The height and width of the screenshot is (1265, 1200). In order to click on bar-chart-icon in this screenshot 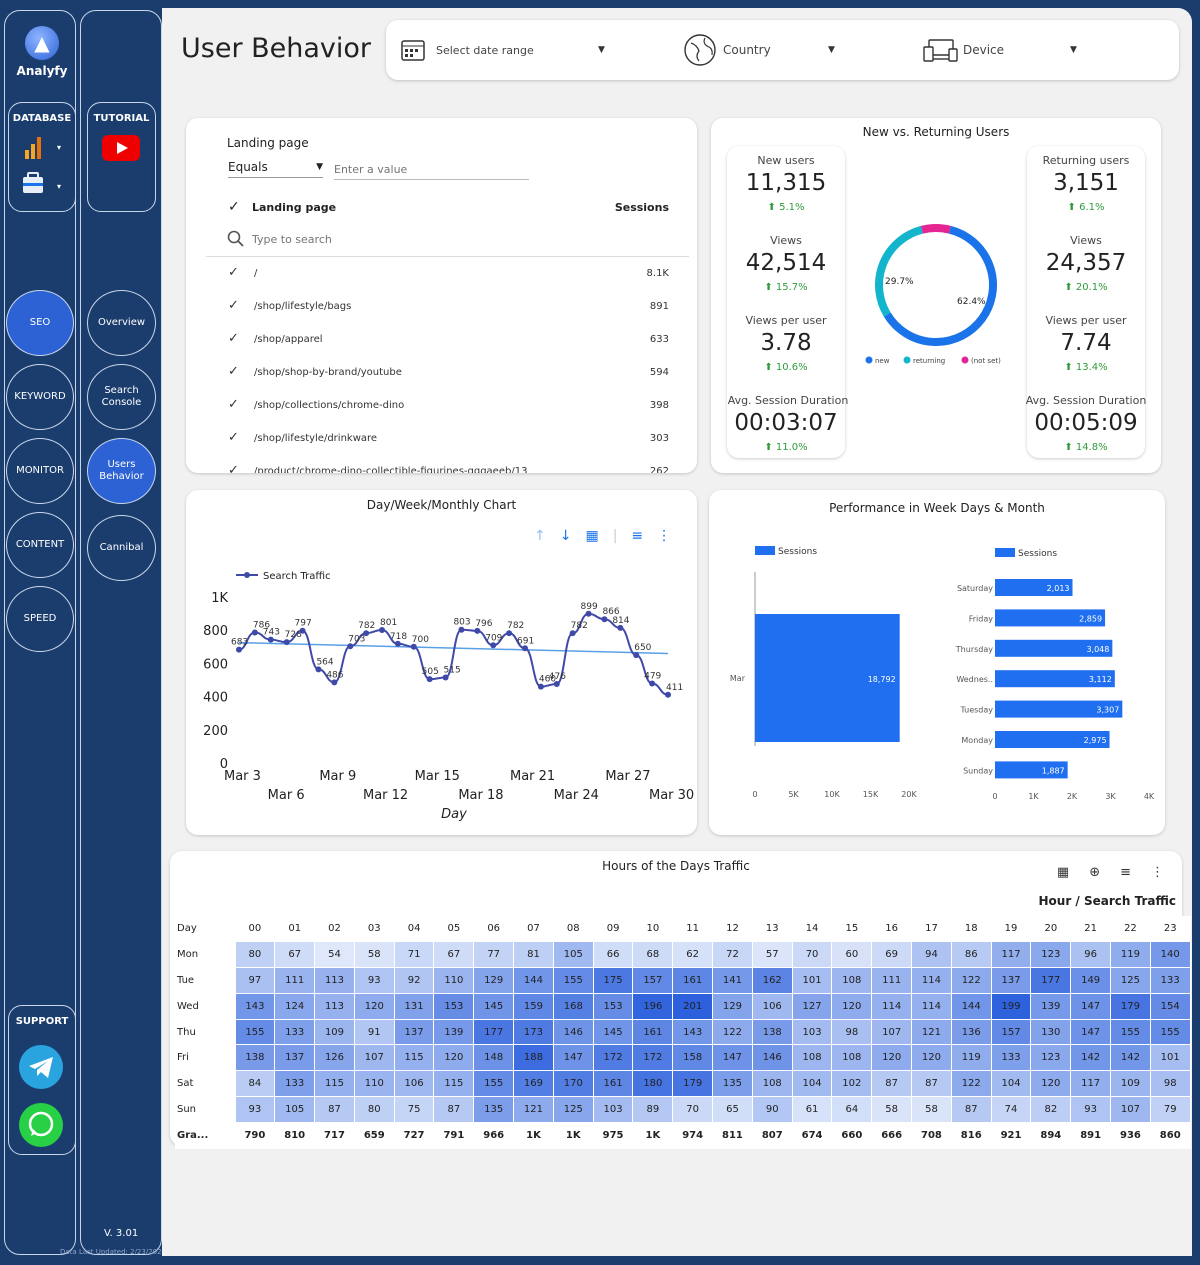, I will do `click(33, 148)`.